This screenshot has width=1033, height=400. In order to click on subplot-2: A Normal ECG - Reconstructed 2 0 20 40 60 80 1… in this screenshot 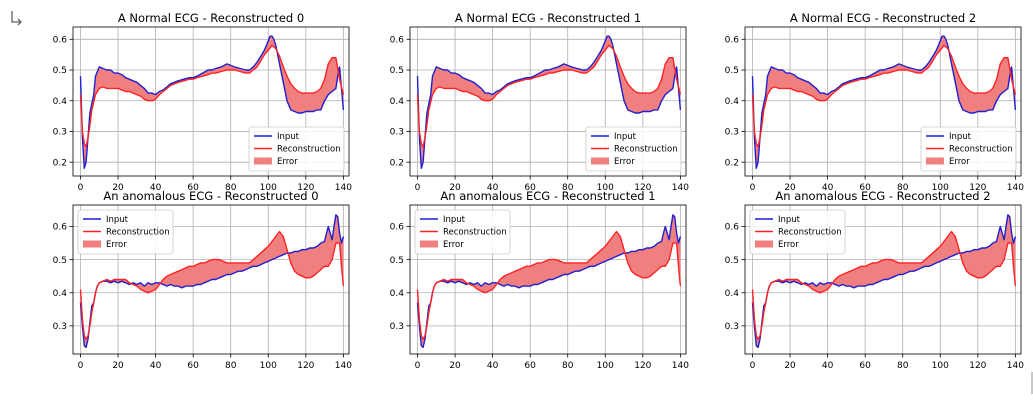, I will do `click(875, 102)`.